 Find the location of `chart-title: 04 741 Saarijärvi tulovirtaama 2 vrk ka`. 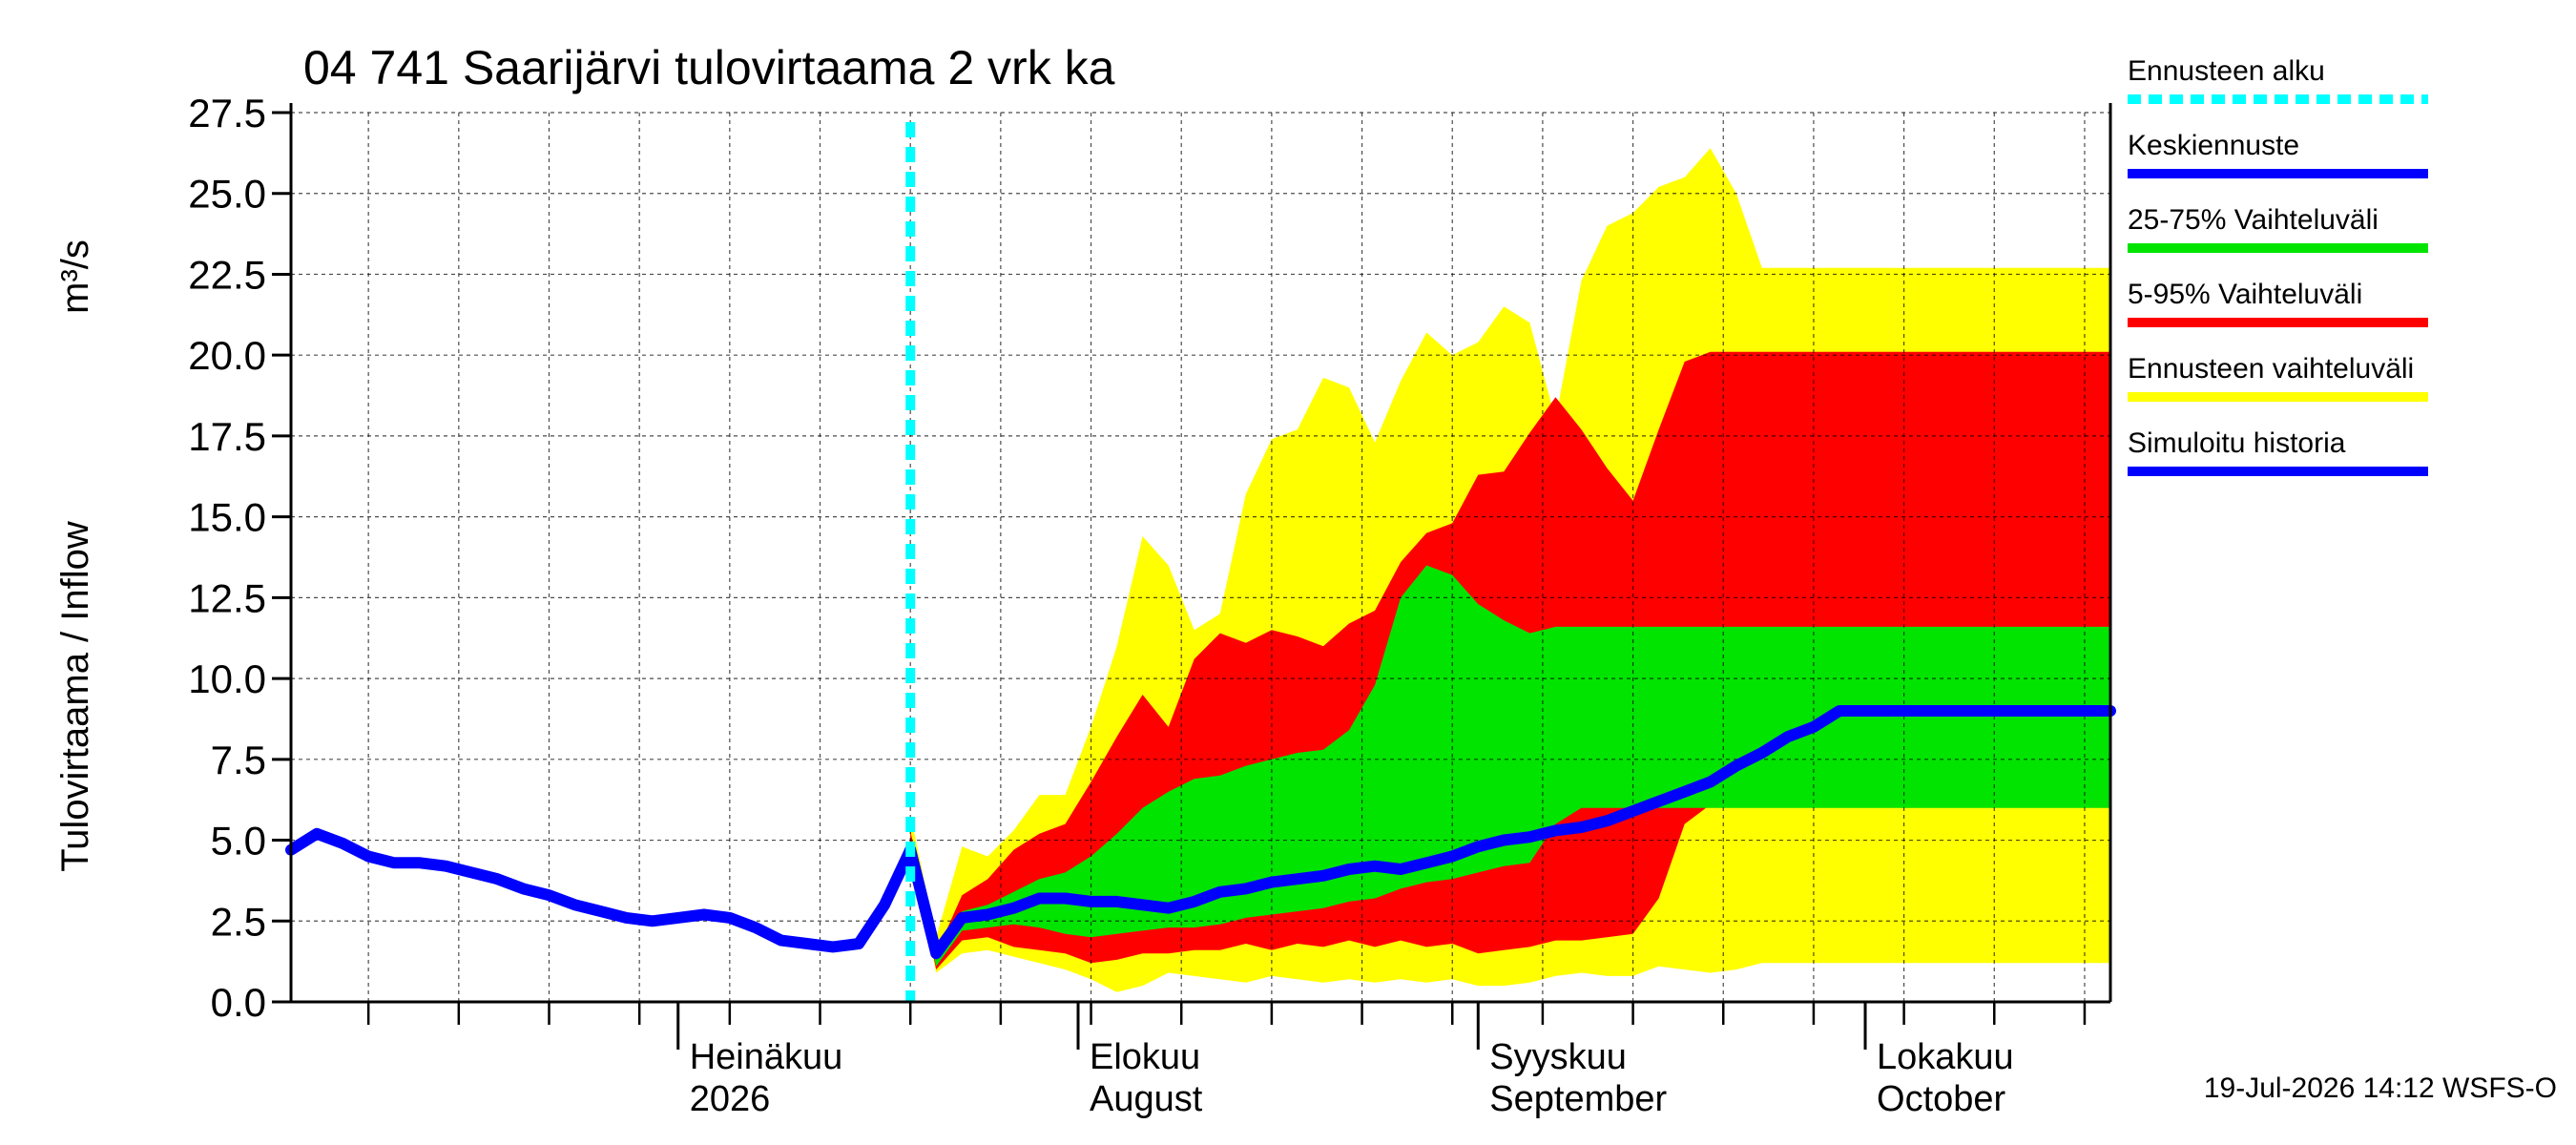

chart-title: 04 741 Saarijärvi tulovirtaama 2 vrk ka is located at coordinates (709, 67).